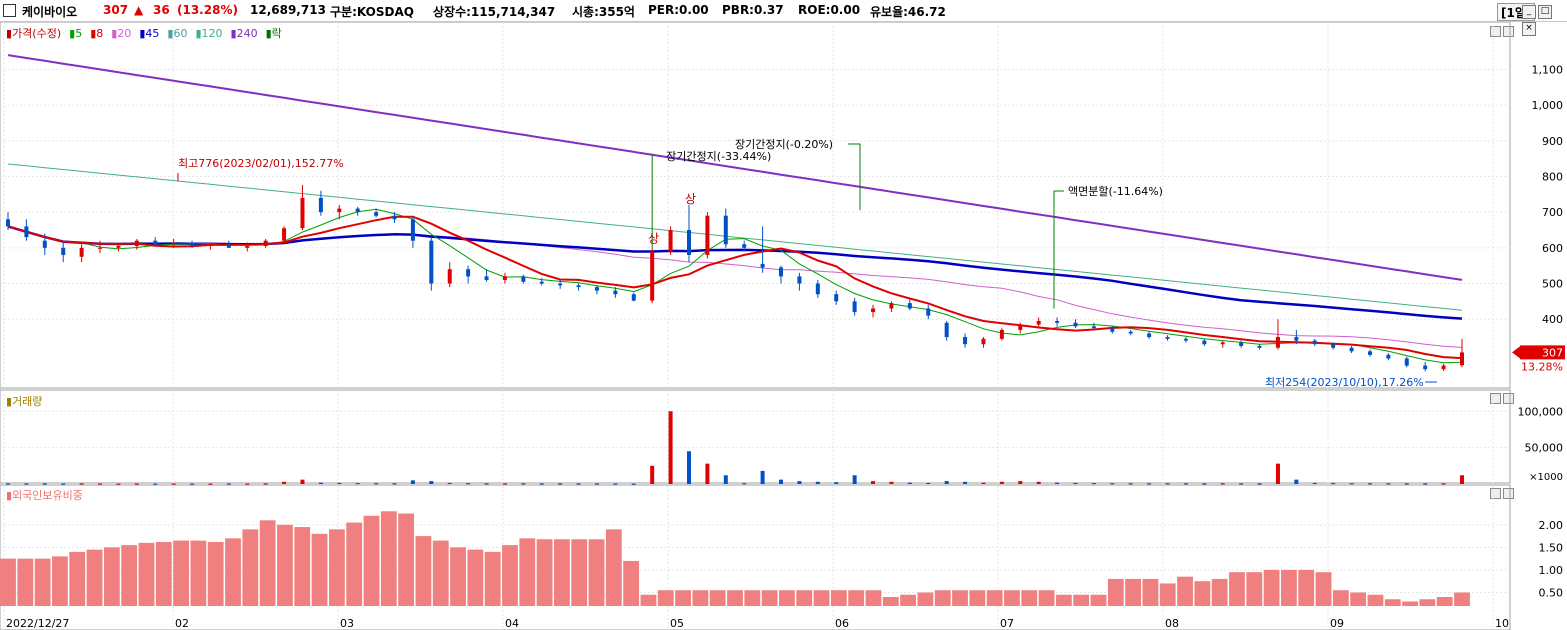 The height and width of the screenshot is (630, 1567). What do you see at coordinates (908, 12) in the screenshot?
I see `reserve-ratio: 유보율:46.72` at bounding box center [908, 12].